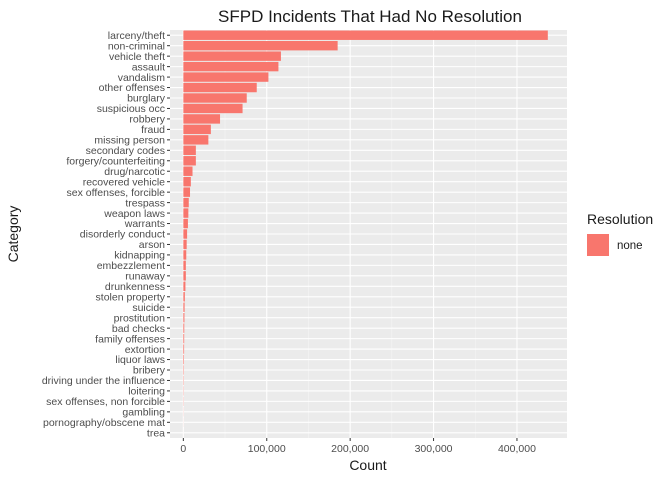  I want to click on y-tick-label: missing person, so click(129, 141).